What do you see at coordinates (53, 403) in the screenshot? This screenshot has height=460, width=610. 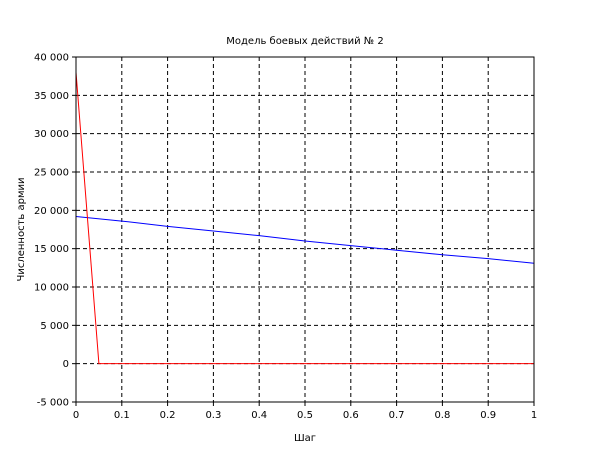 I see `y-tick-label: -5 000` at bounding box center [53, 403].